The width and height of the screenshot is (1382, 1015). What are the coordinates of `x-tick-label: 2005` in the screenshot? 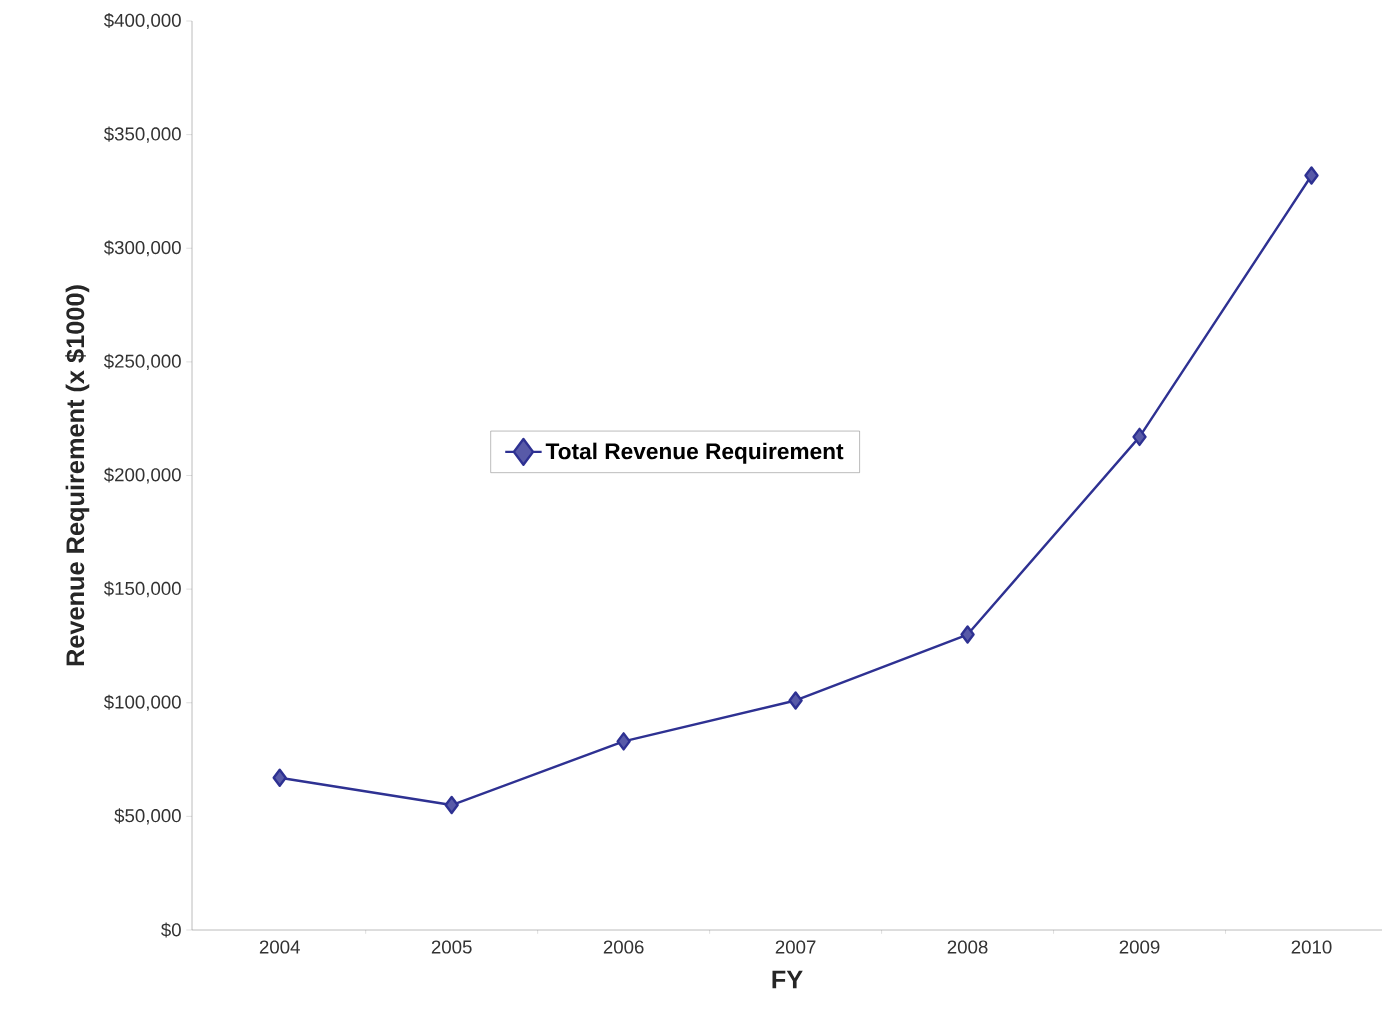 It's located at (451, 947).